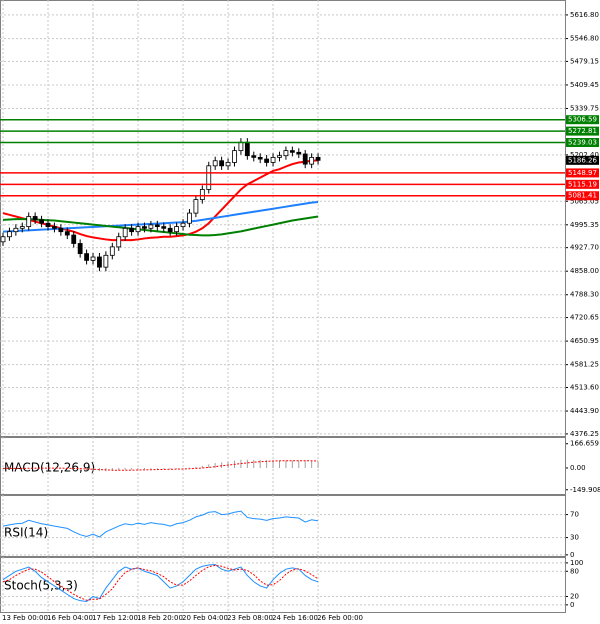 This screenshot has height=624, width=600. Describe the element at coordinates (574, 571) in the screenshot. I see `y-tick-label: 80` at that location.